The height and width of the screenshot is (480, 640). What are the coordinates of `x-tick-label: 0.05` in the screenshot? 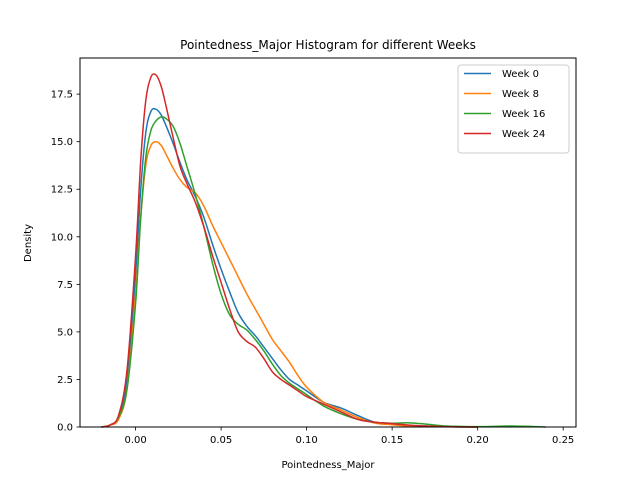 It's located at (221, 440).